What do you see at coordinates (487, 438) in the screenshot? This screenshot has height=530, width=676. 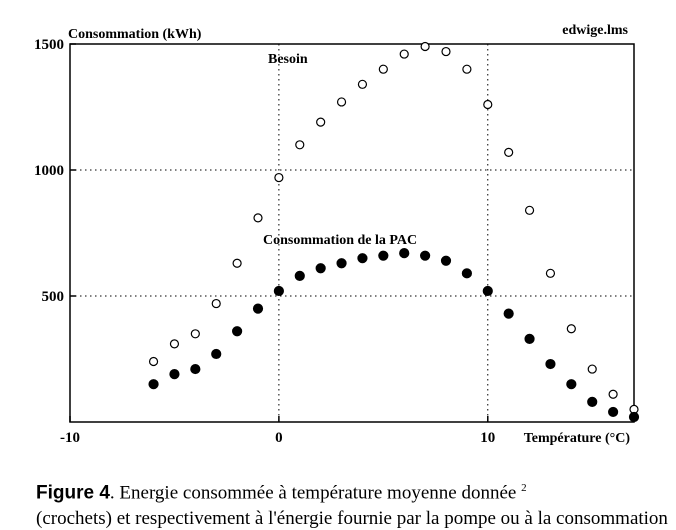 I see `x-tick-label: 10` at bounding box center [487, 438].